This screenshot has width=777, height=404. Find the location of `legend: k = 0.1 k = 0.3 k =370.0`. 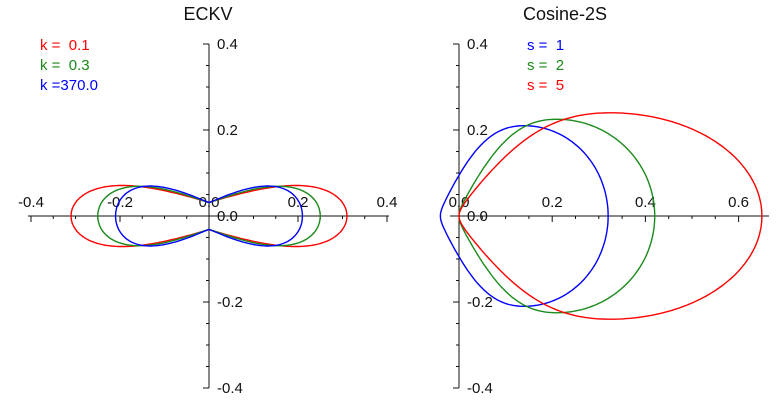

legend: k = 0.1 k = 0.3 k =370.0 is located at coordinates (69, 65).